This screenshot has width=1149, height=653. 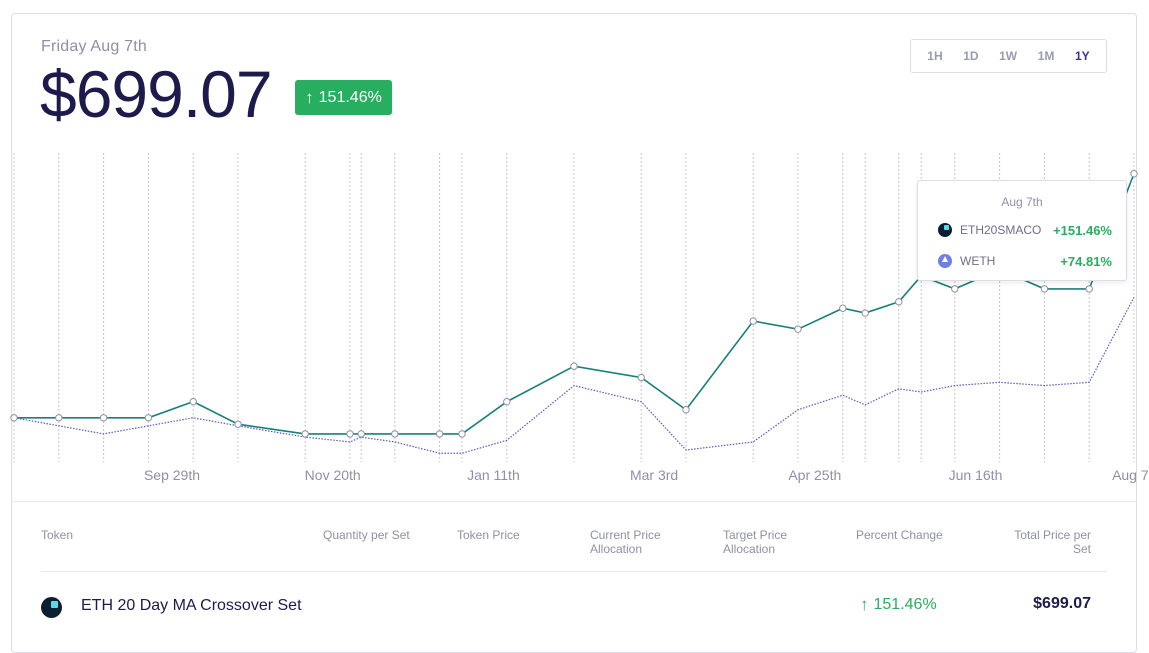 What do you see at coordinates (1082, 56) in the screenshot?
I see `range-button-1y: 1Y` at bounding box center [1082, 56].